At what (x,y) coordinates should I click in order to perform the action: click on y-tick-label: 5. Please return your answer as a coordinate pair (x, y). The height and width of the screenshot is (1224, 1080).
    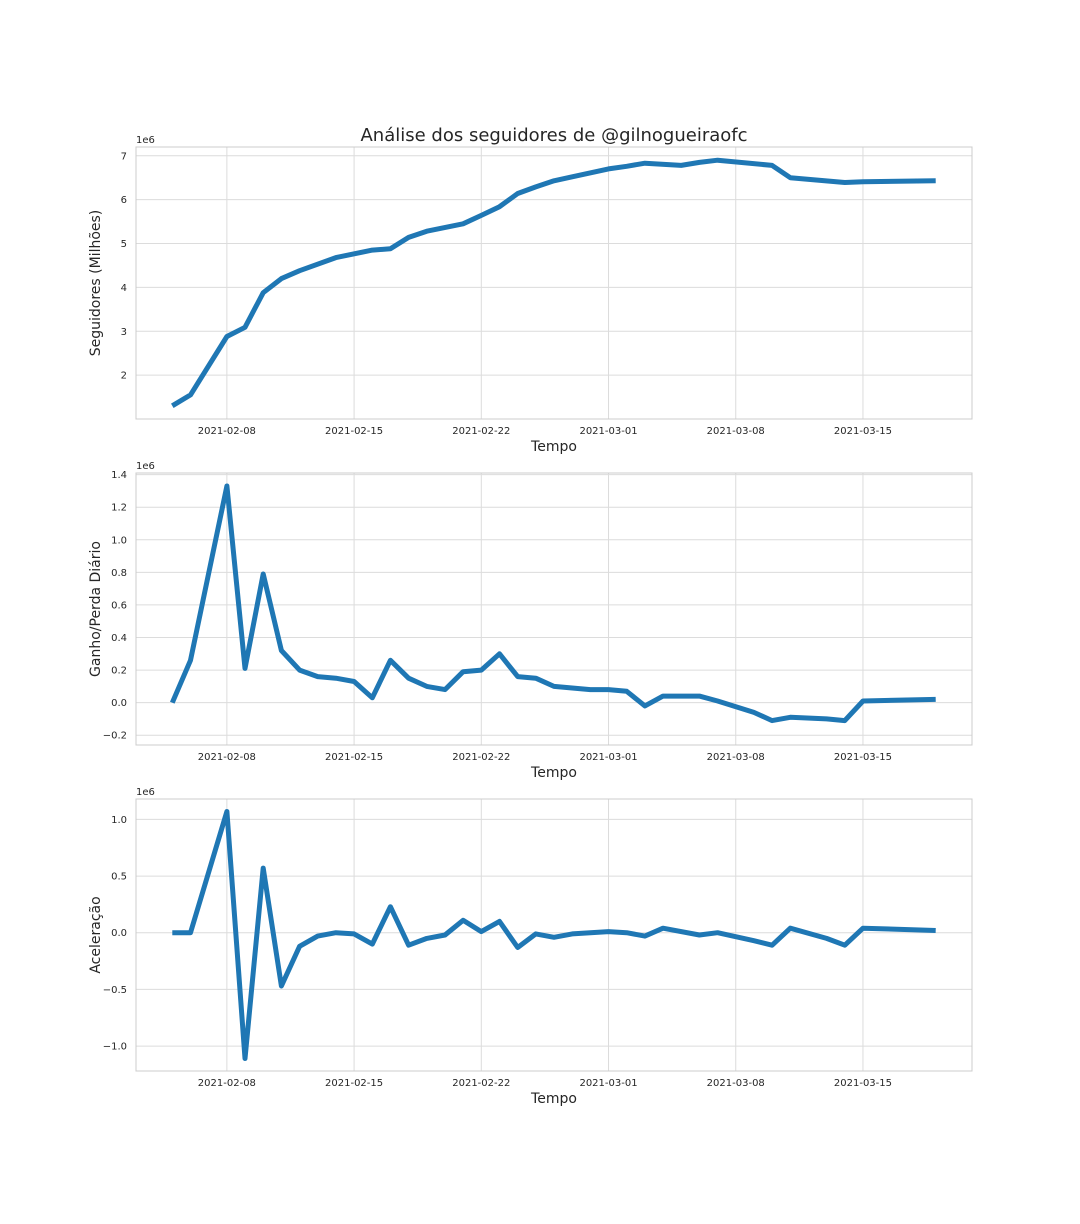
    Looking at the image, I should click on (124, 244).